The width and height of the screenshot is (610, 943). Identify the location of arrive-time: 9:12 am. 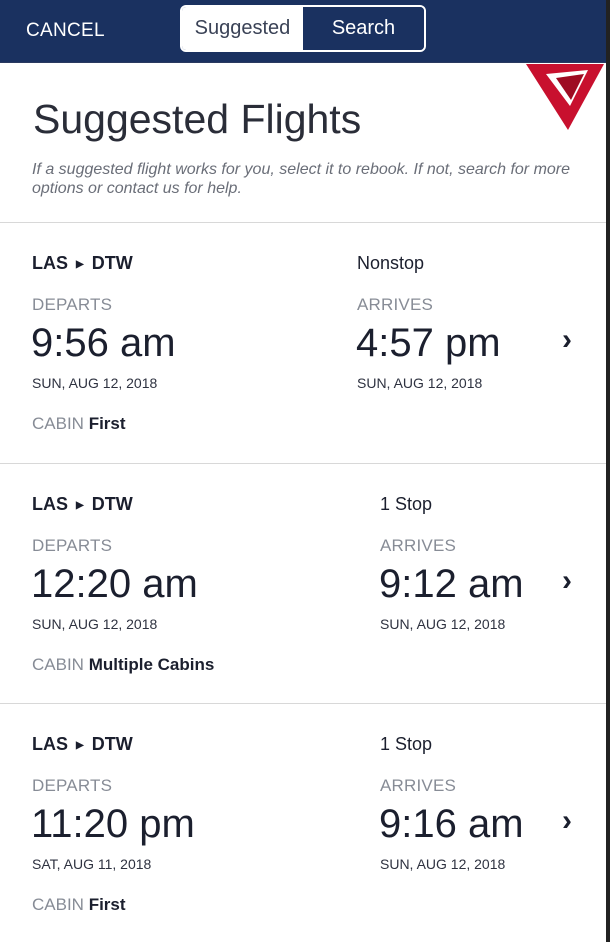
(451, 584).